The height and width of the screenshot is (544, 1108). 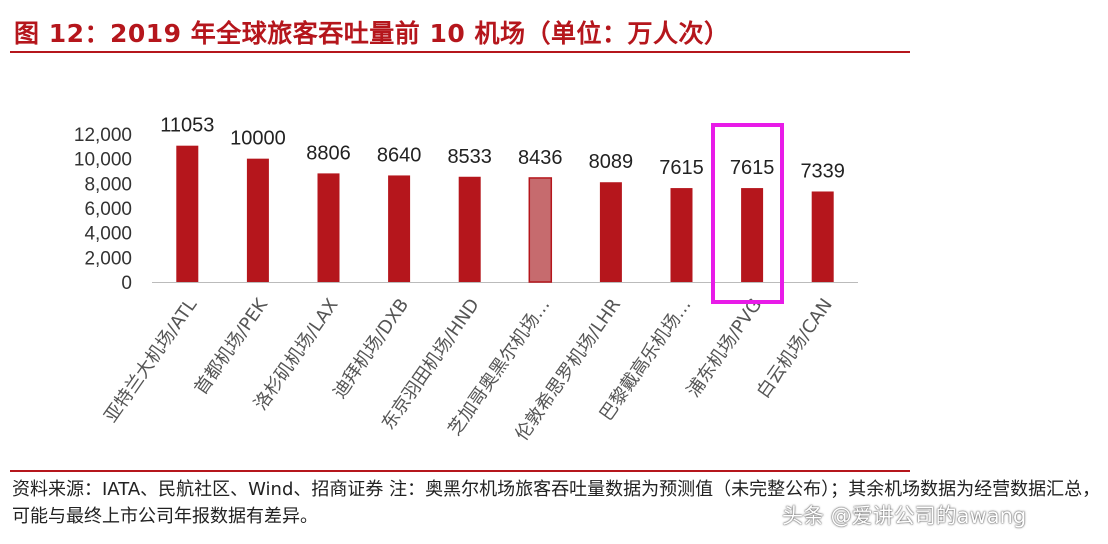 I want to click on data-label: 8089, so click(x=611, y=162).